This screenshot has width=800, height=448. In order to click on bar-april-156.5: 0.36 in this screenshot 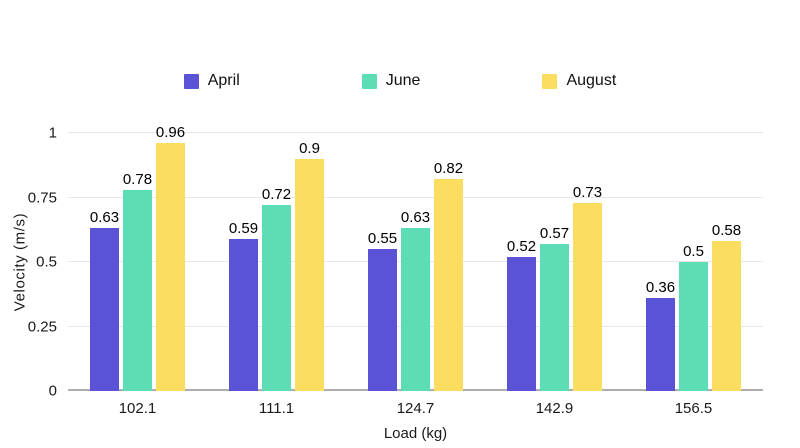, I will do `click(660, 335)`.